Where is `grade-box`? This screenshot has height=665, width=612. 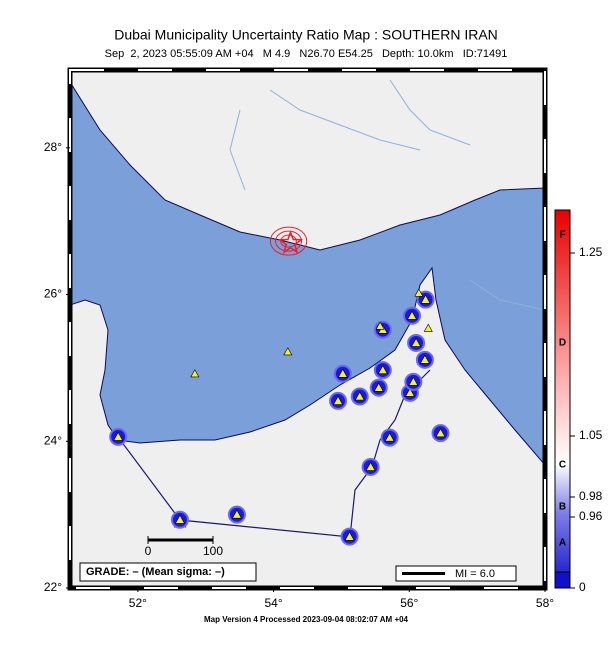
grade-box is located at coordinates (168, 572).